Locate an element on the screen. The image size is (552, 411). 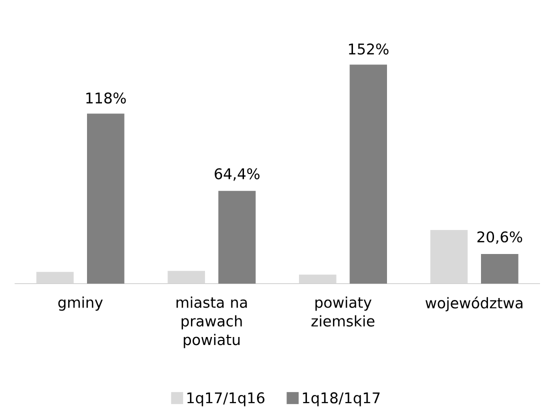
x-tick-label: gminy is located at coordinates (80, 303).